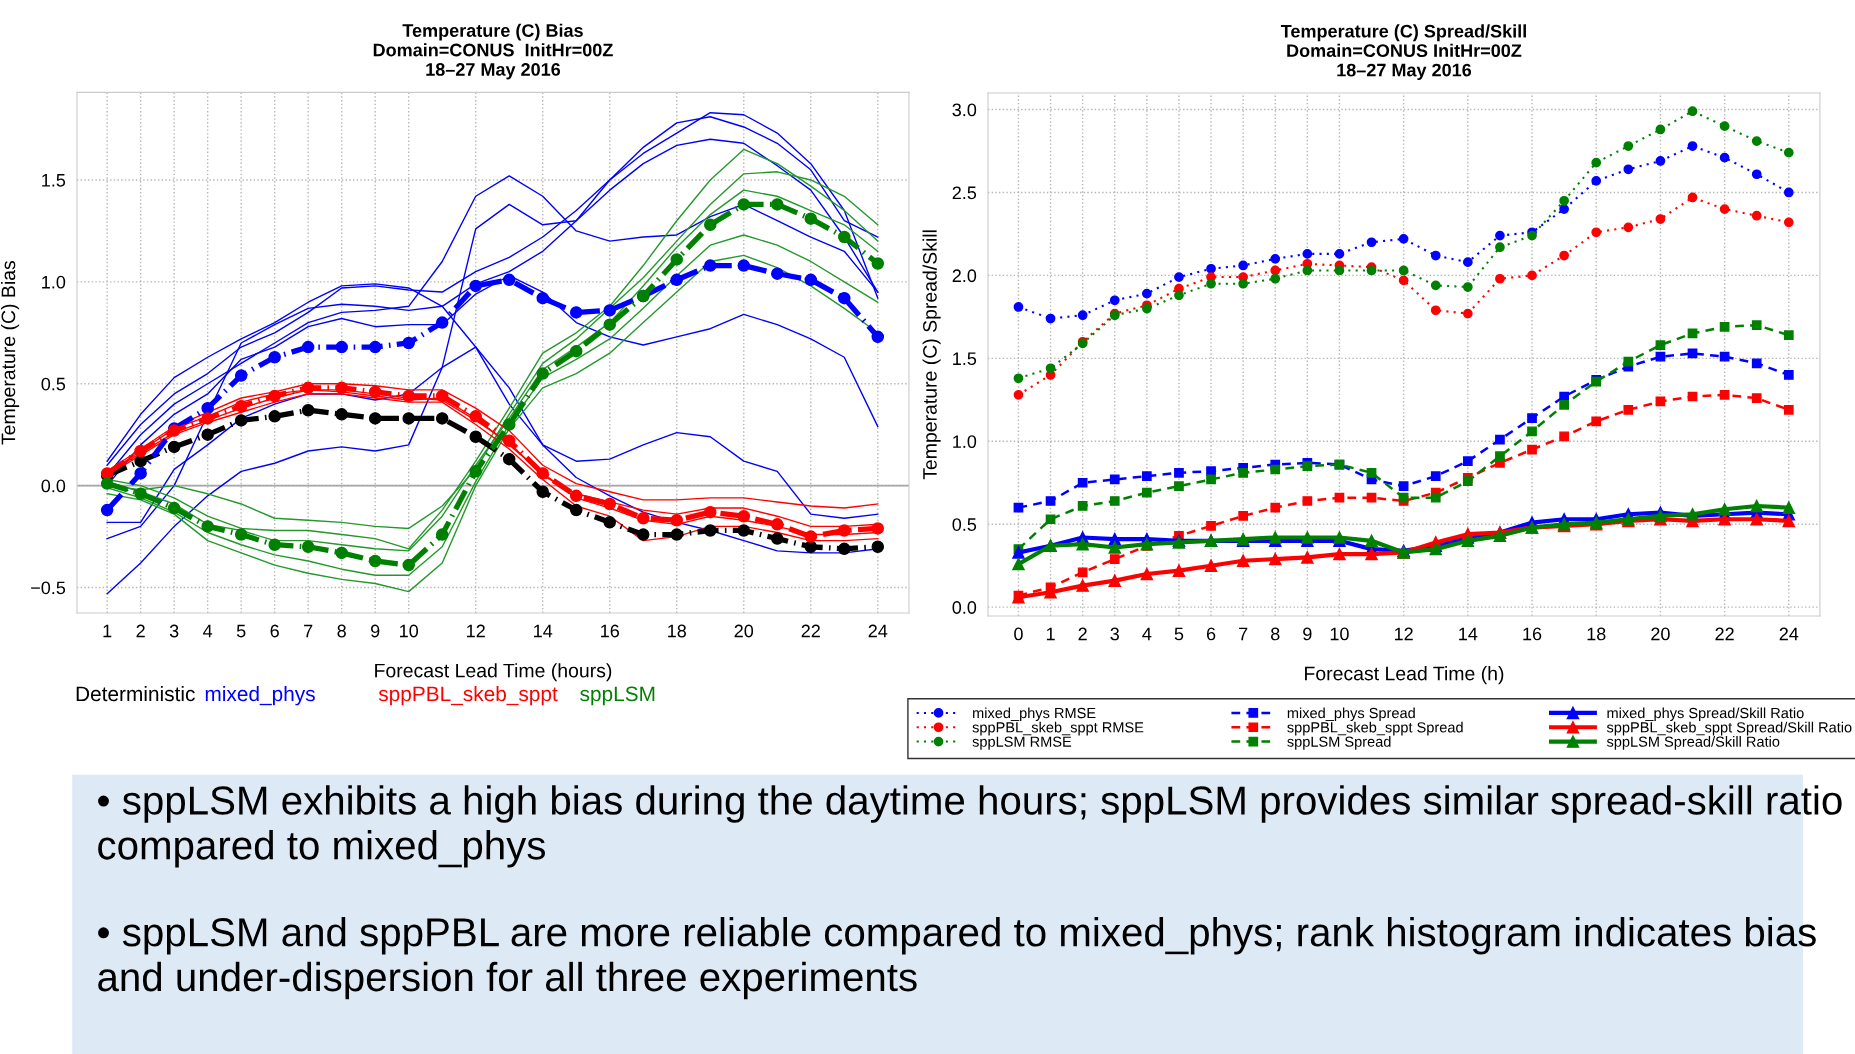  I want to click on x-axis-title: Forecast Lead Time (hours), so click(493, 672).